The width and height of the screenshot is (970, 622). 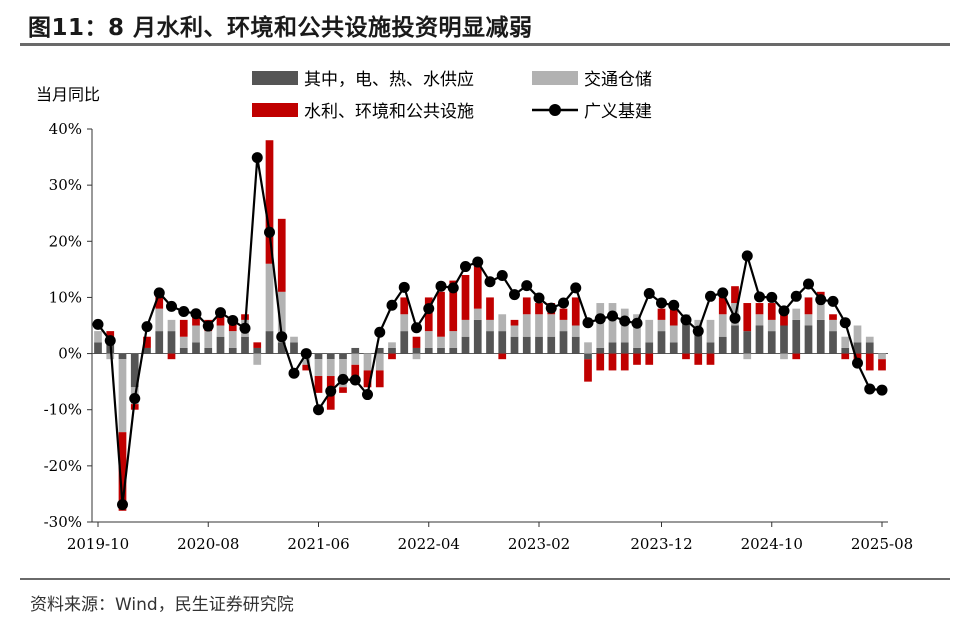 What do you see at coordinates (208, 544) in the screenshot?
I see `x-tick-label: 2020-08` at bounding box center [208, 544].